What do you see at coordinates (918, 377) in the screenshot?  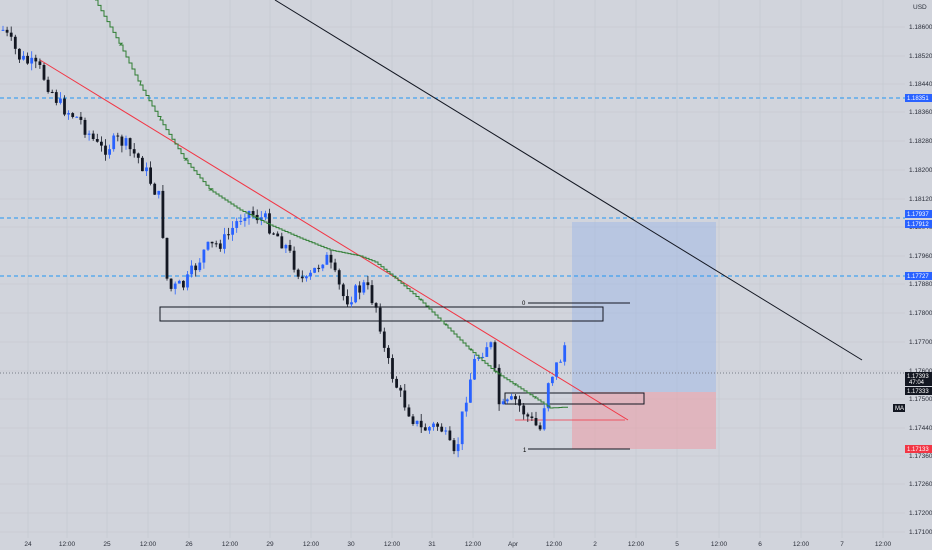 I see `svg-text: 1.17393` at bounding box center [918, 377].